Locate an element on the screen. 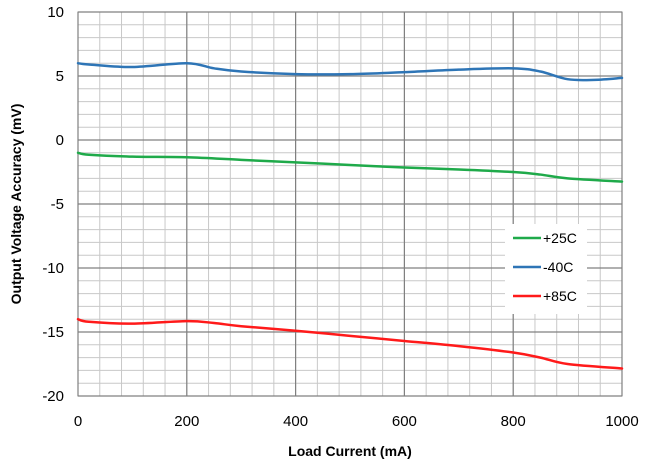  y-tick-labels: 10 5 0 -5 -10 -15 -20 is located at coordinates (53, 204).